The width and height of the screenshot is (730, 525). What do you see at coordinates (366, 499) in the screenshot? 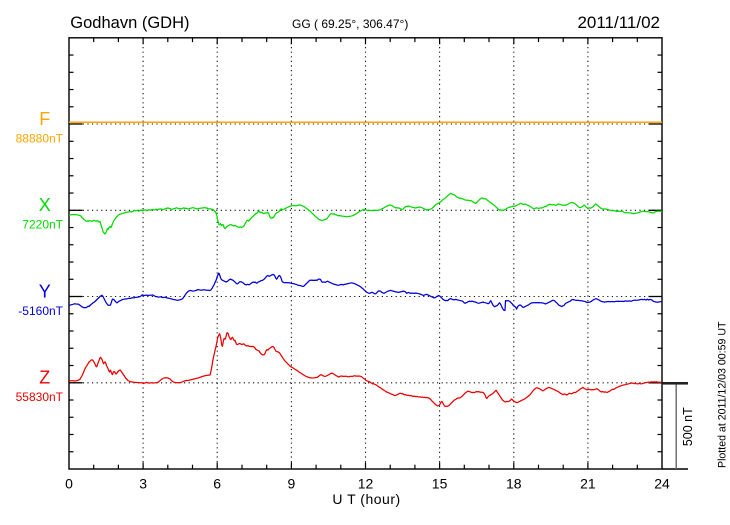
I see `svg-text: U T (hour)` at bounding box center [366, 499].